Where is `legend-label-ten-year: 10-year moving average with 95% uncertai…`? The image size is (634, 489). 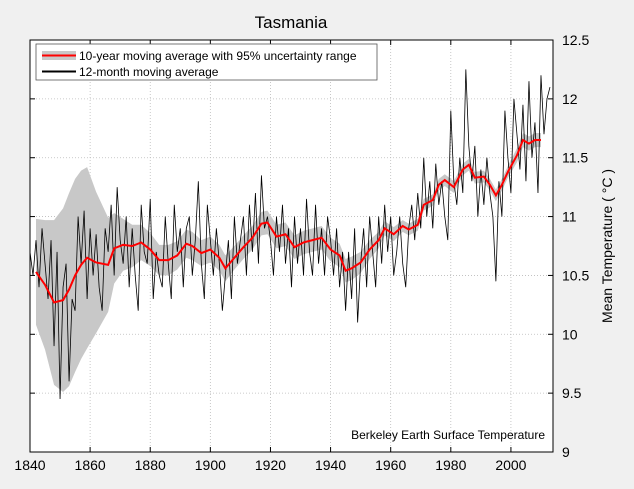
legend-label-ten-year: 10-year moving average with 95% uncertai… is located at coordinates (218, 56).